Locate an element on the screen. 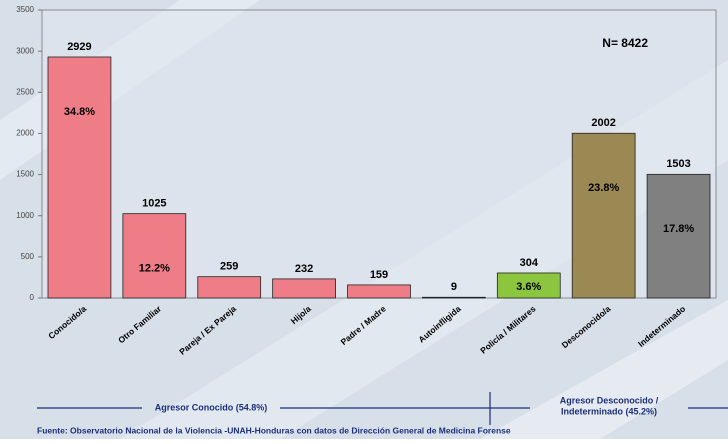  value-label: 259 is located at coordinates (229, 267).